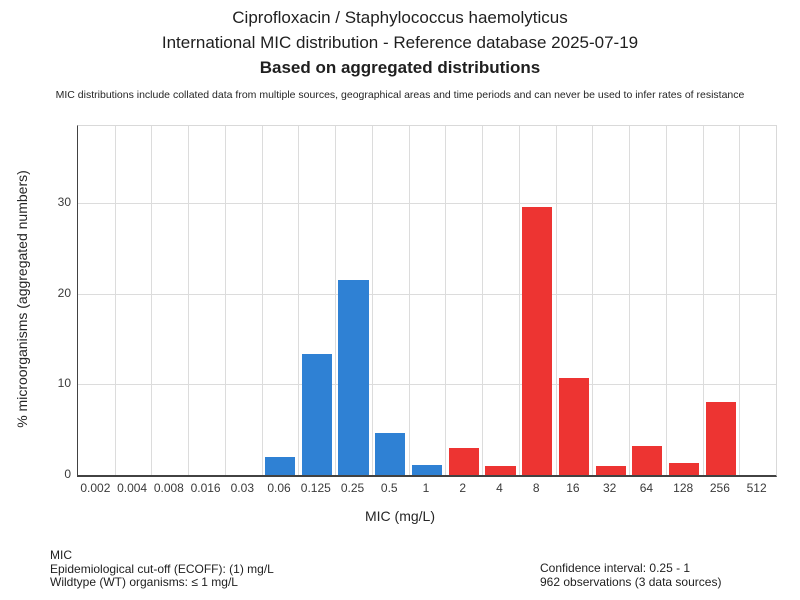 This screenshot has width=800, height=600. I want to click on x-tick-64: 64, so click(646, 488).